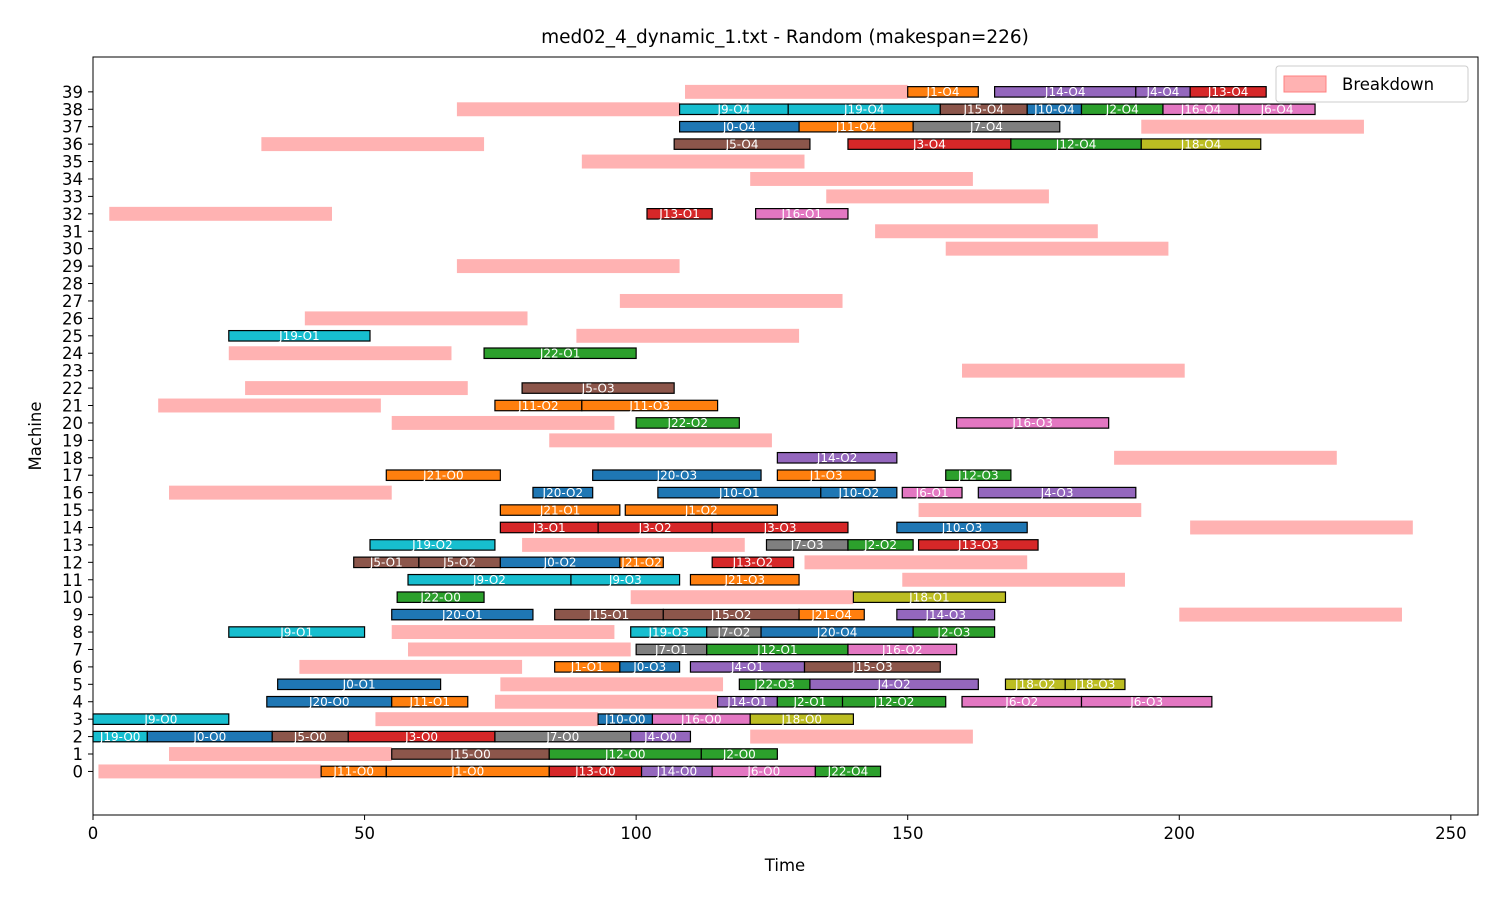 This screenshot has height=900, width=1500. I want to click on operation-label-j0-o3: J0-O3, so click(649, 667).